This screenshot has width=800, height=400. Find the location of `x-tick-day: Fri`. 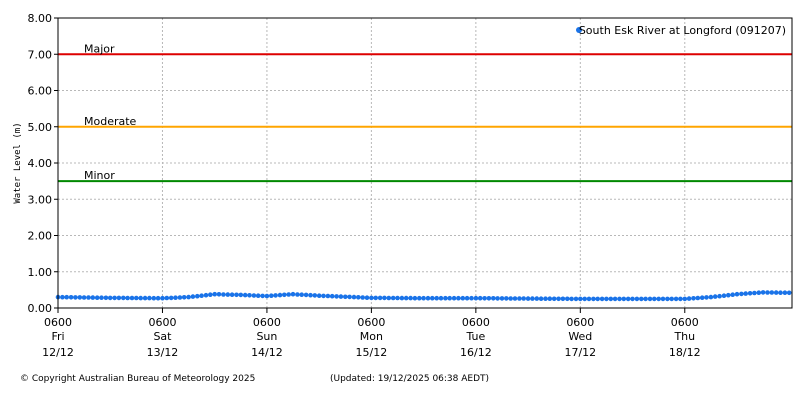

x-tick-day: Fri is located at coordinates (57, 336).